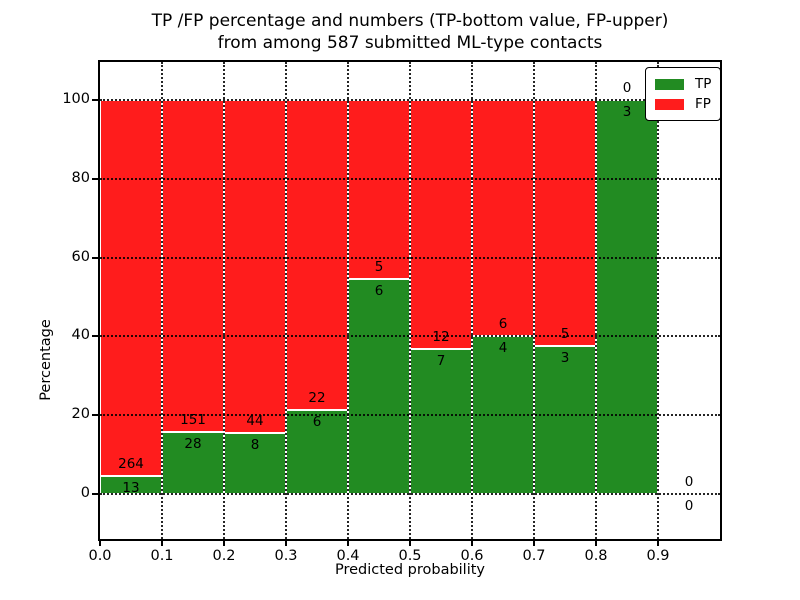 This screenshot has height=600, width=800. Describe the element at coordinates (100, 556) in the screenshot. I see `x-tick-label: 0.0` at that location.